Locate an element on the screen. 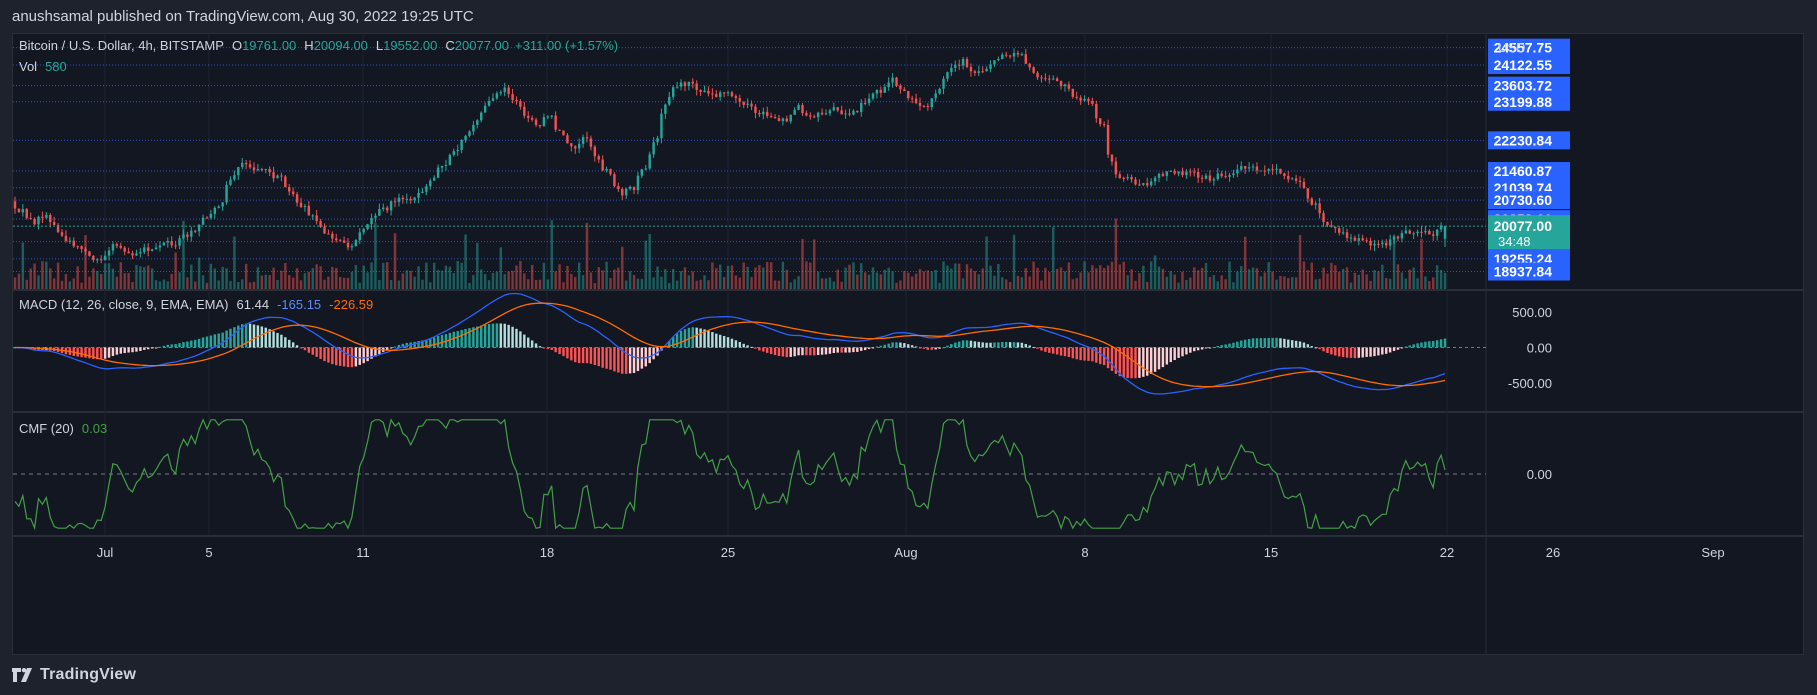  tradingview-logo: TradingView is located at coordinates (74, 675).